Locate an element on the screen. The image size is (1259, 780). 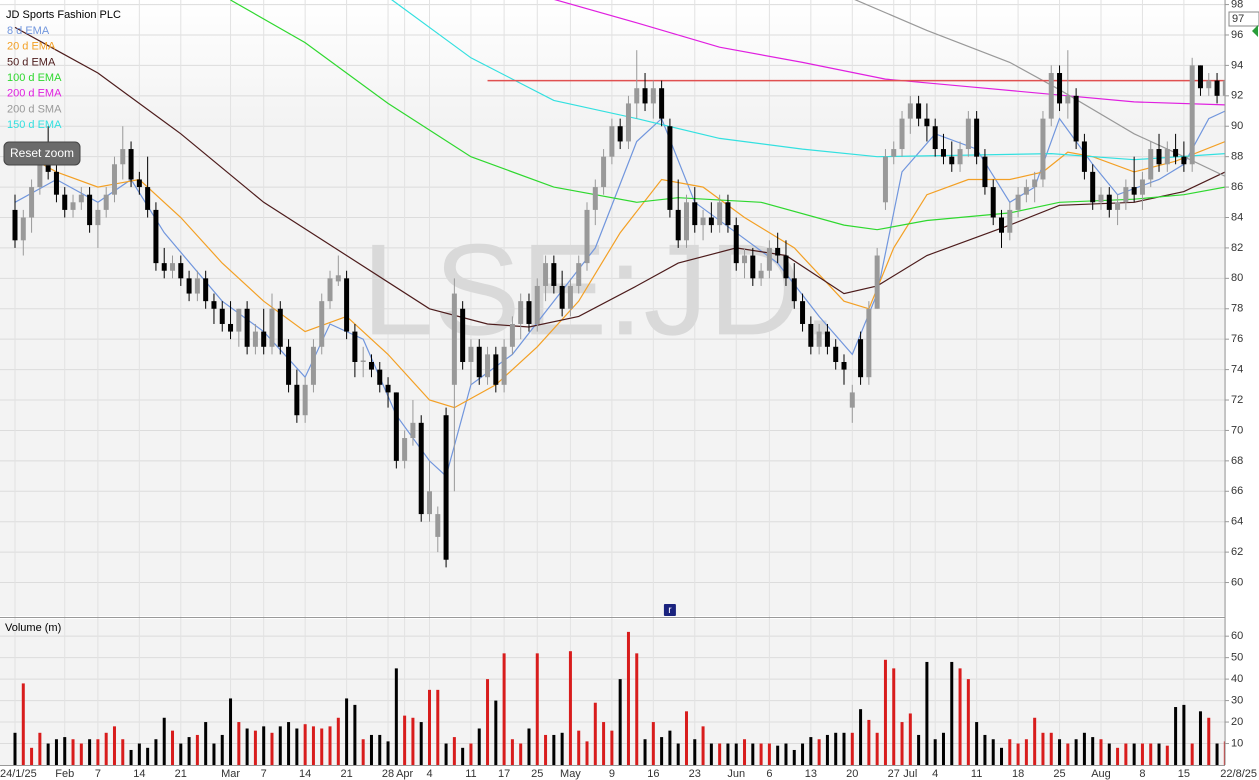
reset-button-bg is located at coordinates (42, 153).